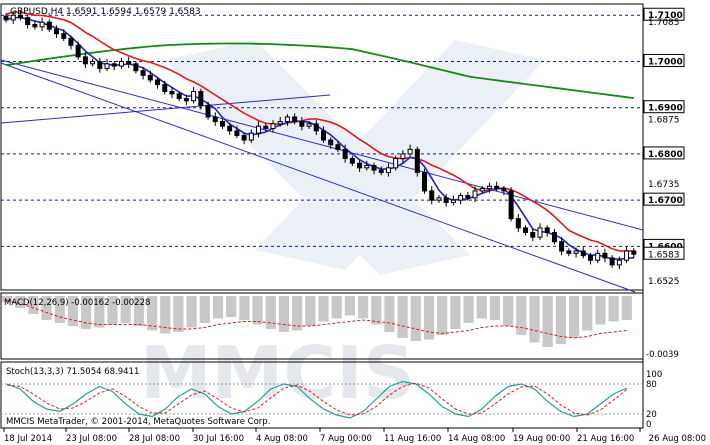  What do you see at coordinates (165, 109) in the screenshot?
I see `channel-mid-line` at bounding box center [165, 109].